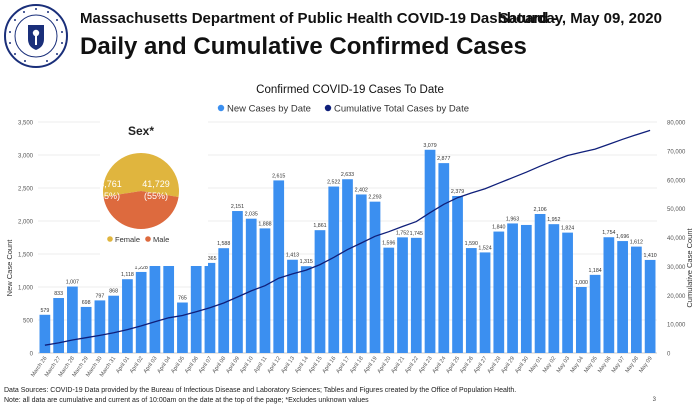  Describe the element at coordinates (303, 46) in the screenshot. I see `page-title: Daily and Cumulative Confirmed Cases` at that location.